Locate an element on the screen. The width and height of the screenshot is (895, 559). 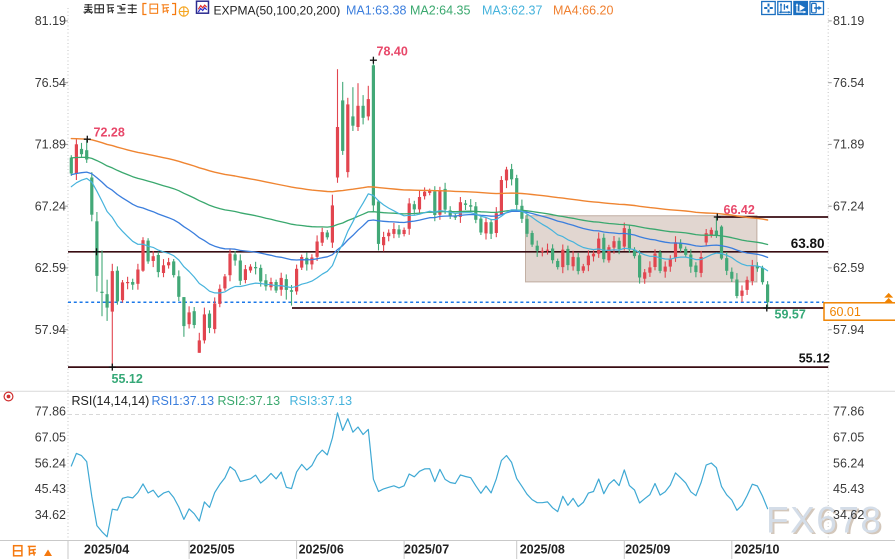
svg-text: 60.01 is located at coordinates (845, 312).